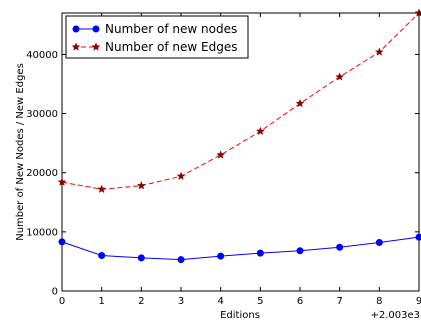 The height and width of the screenshot is (323, 421). I want to click on y-tick-label: 20000, so click(42, 173).